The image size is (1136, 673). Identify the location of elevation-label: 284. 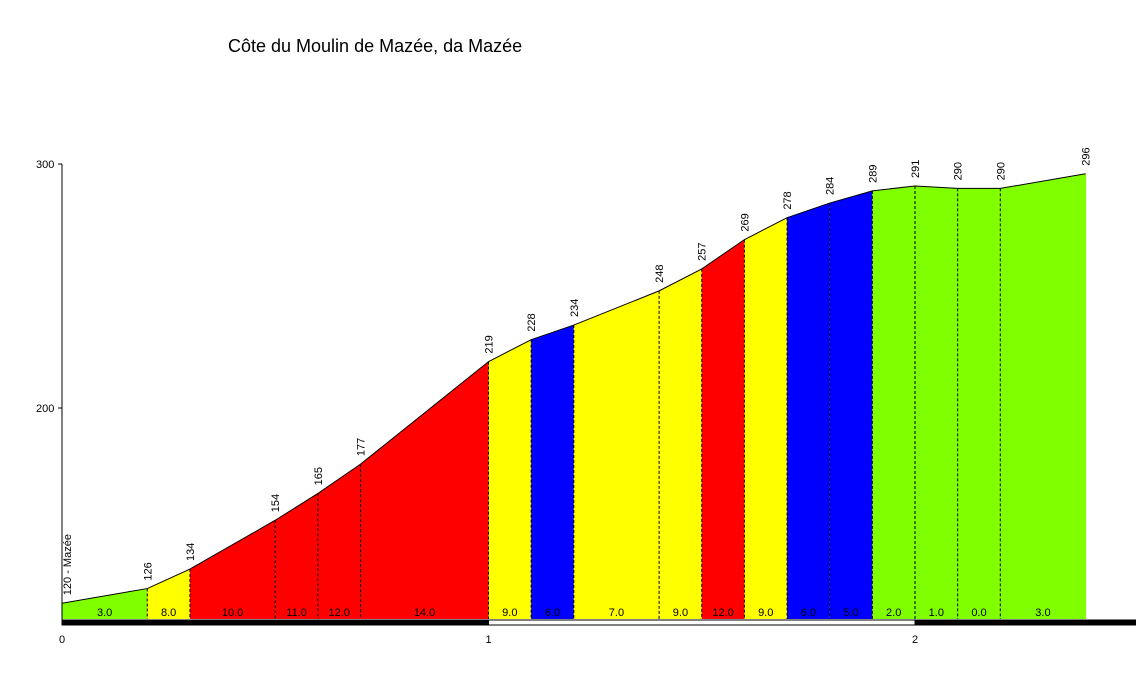
(831, 186).